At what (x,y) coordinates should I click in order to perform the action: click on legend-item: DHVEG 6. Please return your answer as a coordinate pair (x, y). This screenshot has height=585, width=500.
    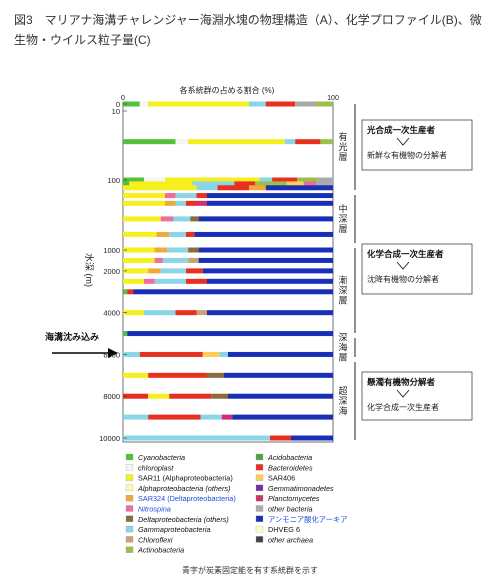
    Looking at the image, I should click on (277, 529).